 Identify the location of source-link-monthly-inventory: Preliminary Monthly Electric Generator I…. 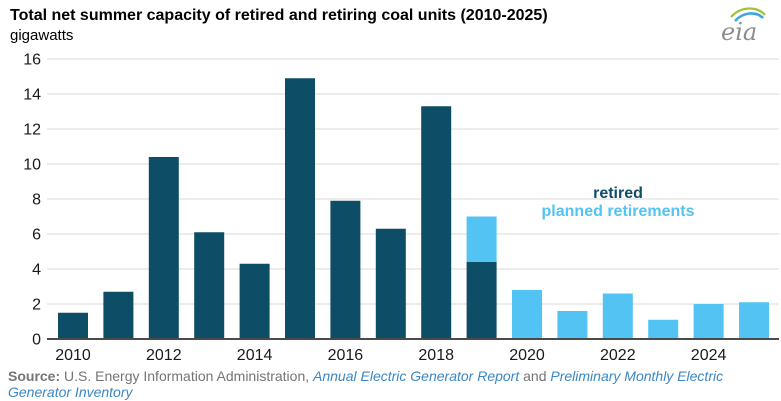
(366, 384).